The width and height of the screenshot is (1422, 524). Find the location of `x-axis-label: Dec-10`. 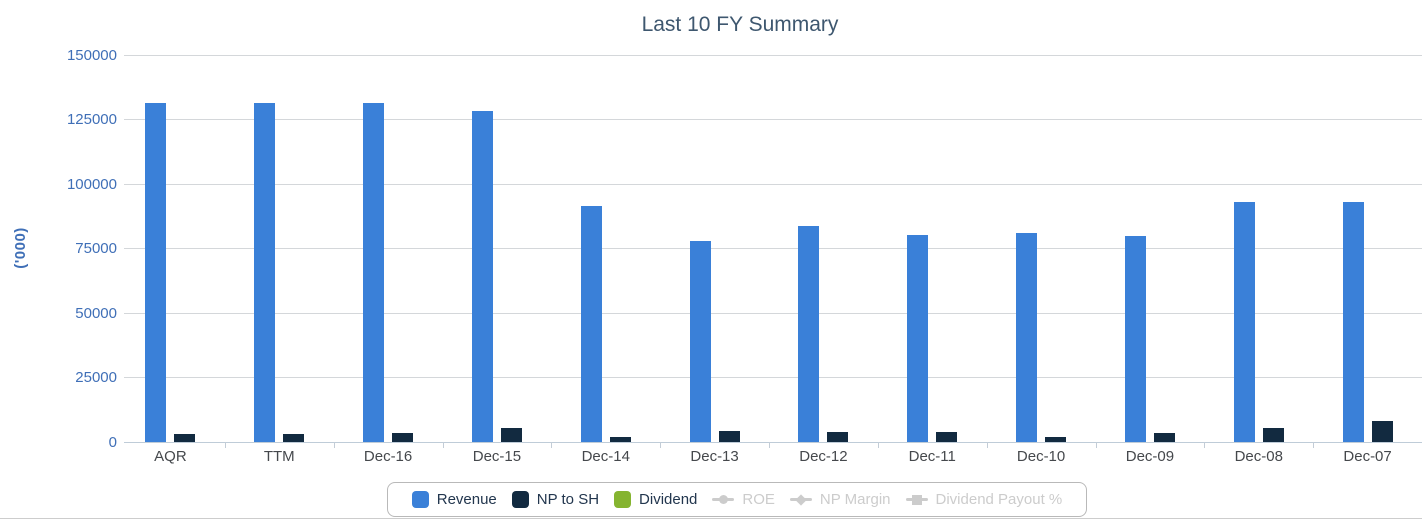

x-axis-label: Dec-10 is located at coordinates (1041, 456).